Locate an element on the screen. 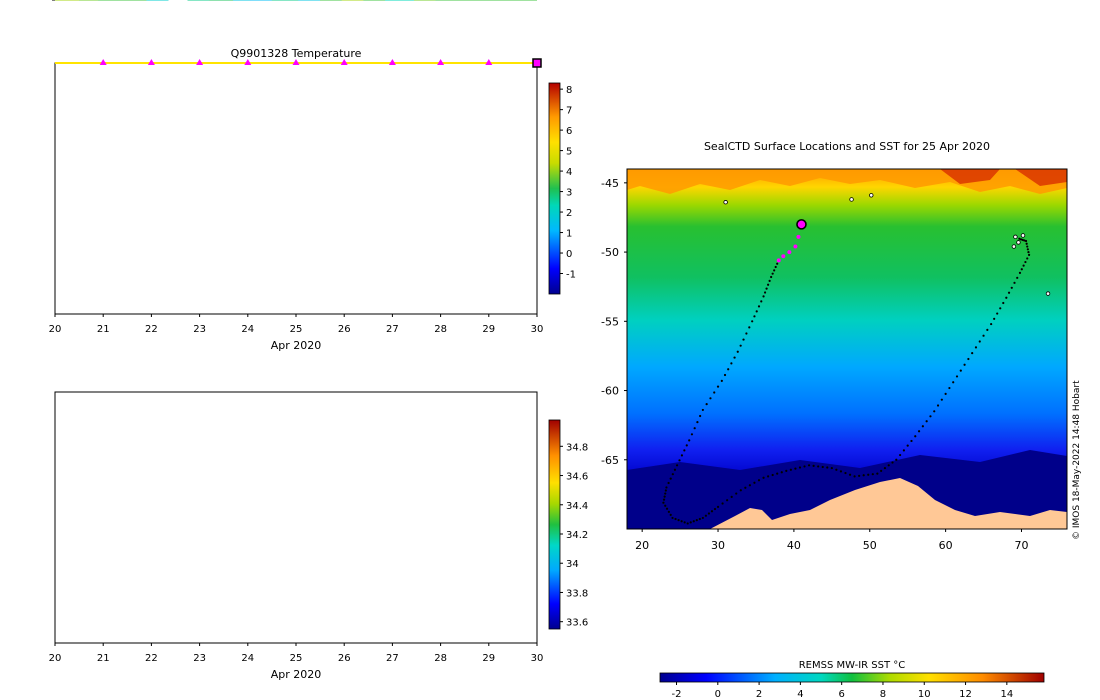  y-tick-label: -1600 is located at coordinates (34, 1).